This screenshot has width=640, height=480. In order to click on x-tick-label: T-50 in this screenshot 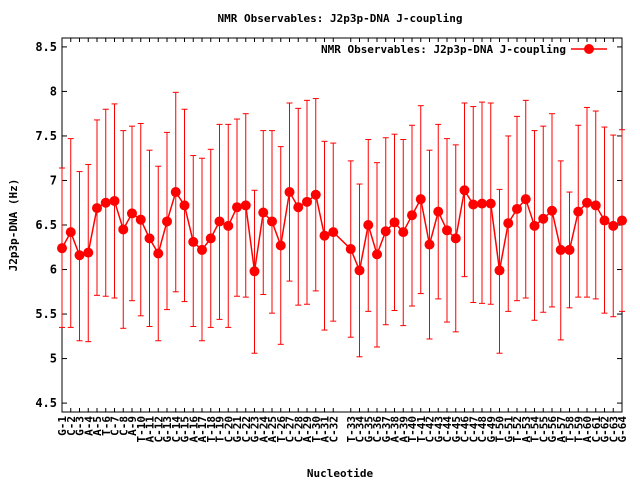, I will do `click(500, 429)`.